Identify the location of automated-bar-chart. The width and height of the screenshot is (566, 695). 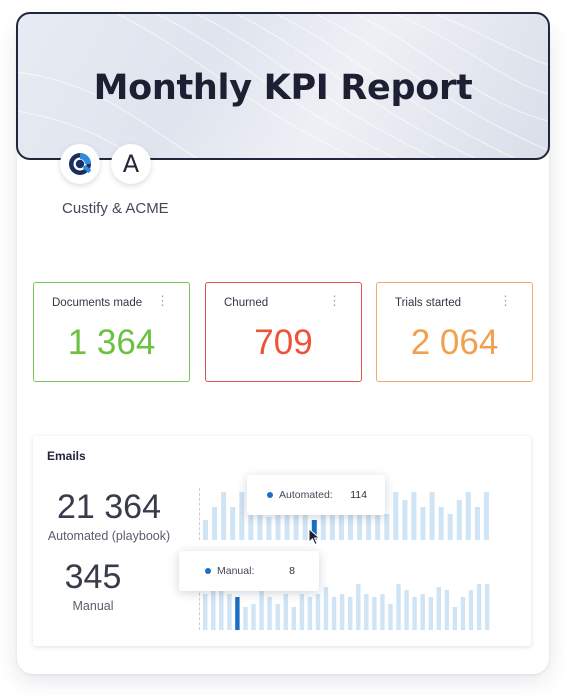
(344, 514).